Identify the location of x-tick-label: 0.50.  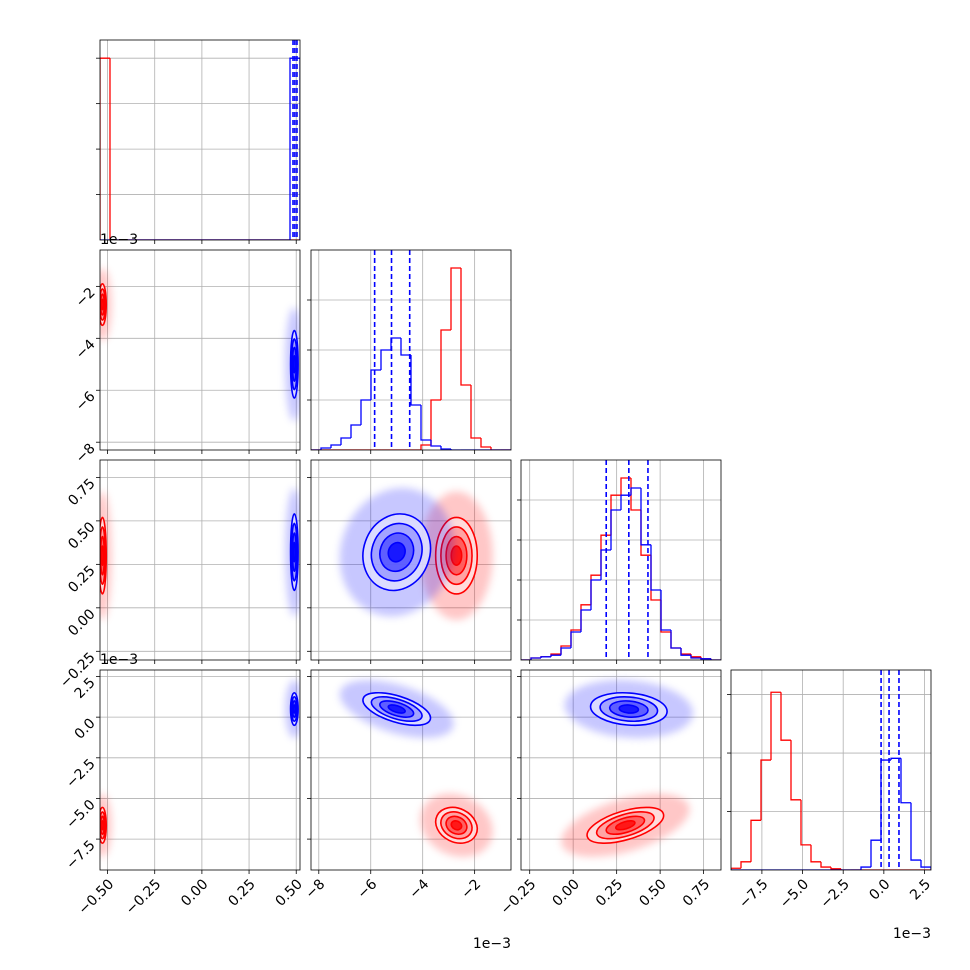
(652, 892).